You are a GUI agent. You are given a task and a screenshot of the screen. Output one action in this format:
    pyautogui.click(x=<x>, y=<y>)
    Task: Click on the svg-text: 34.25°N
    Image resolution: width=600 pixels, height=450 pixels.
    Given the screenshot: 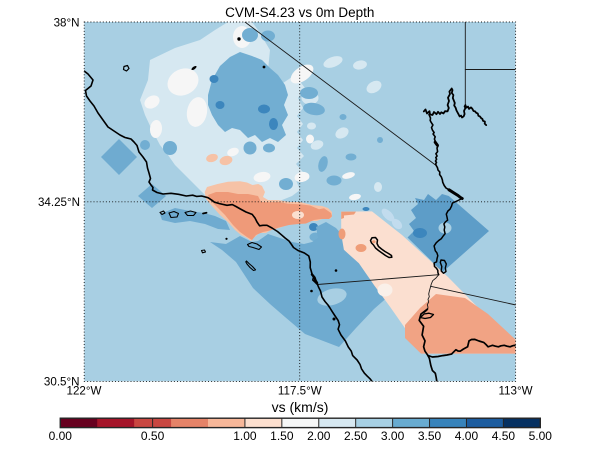 What is the action you would take?
    pyautogui.click(x=59, y=202)
    